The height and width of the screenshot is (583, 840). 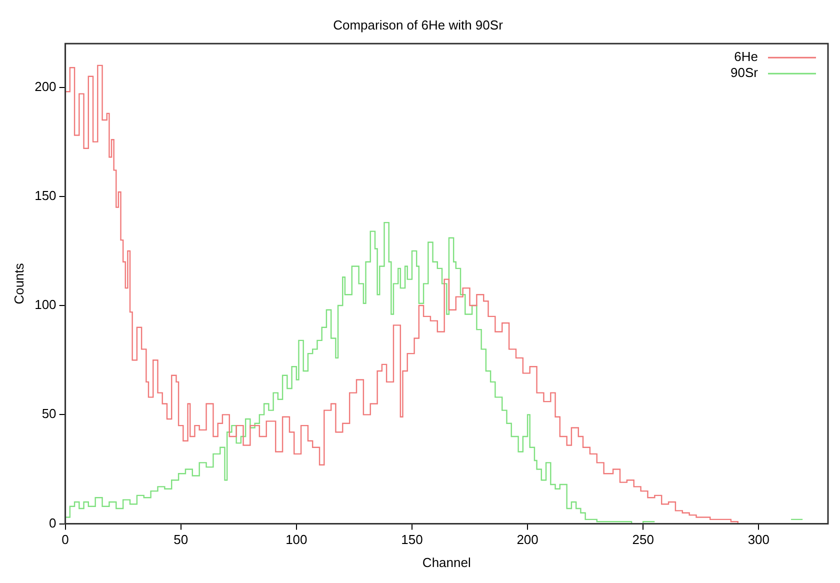 What do you see at coordinates (759, 540) in the screenshot?
I see `x-tick-label: 300` at bounding box center [759, 540].